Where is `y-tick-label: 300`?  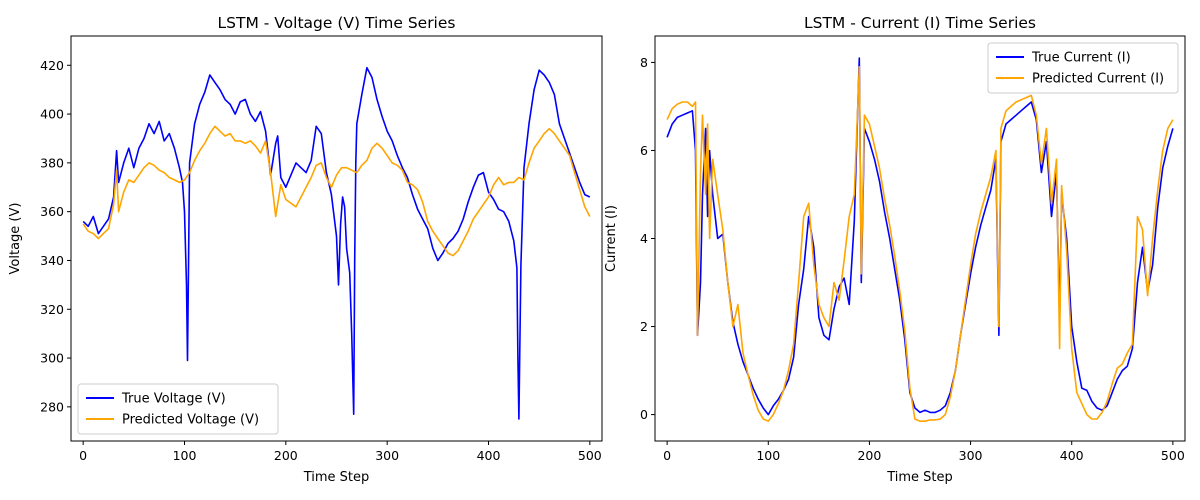
y-tick-label: 300 is located at coordinates (52, 358).